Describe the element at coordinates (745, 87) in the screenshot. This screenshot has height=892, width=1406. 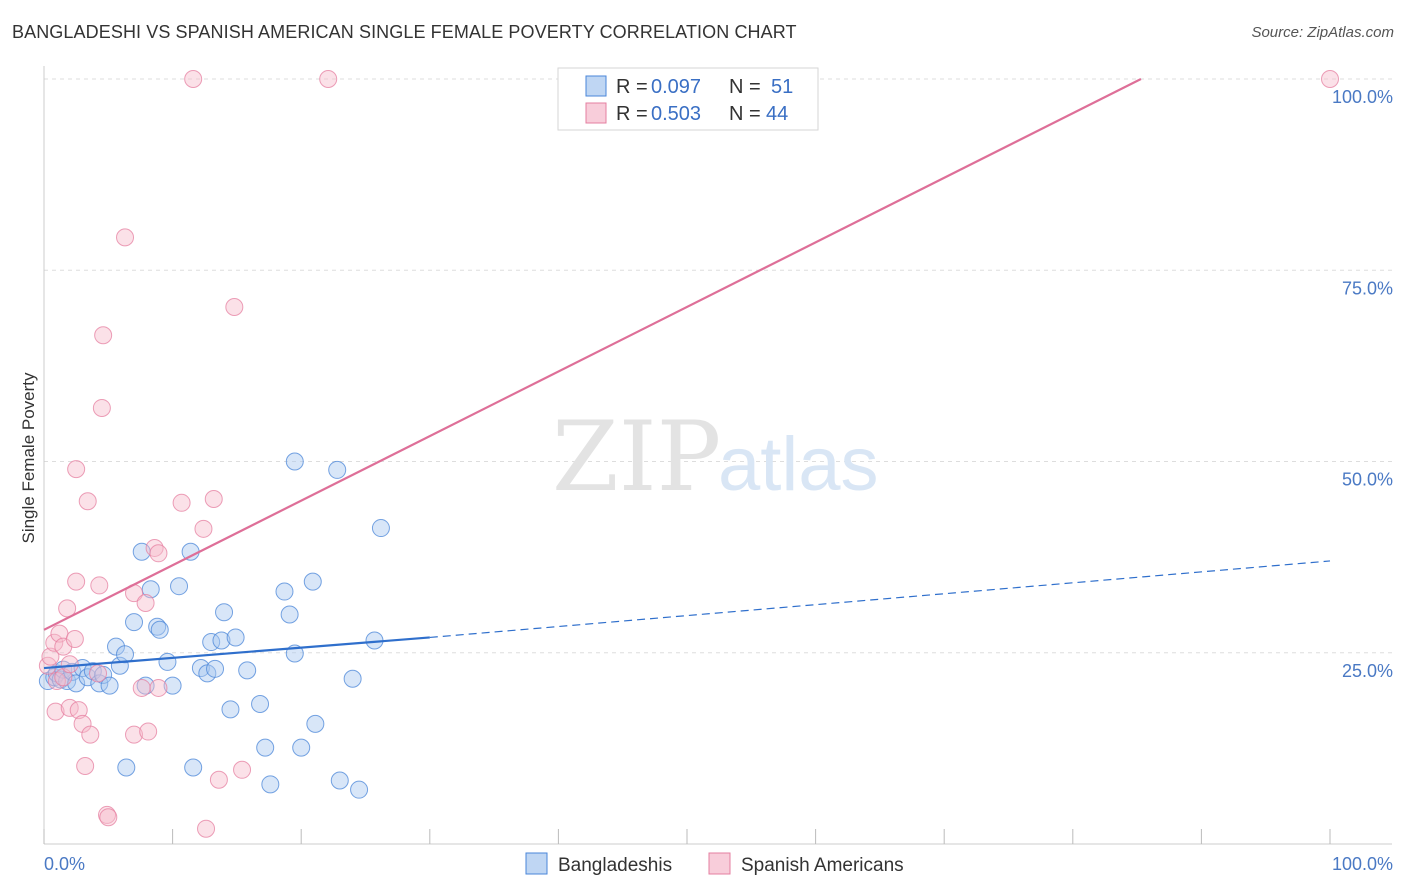
I see `legend-n-label-0: N =` at that location.